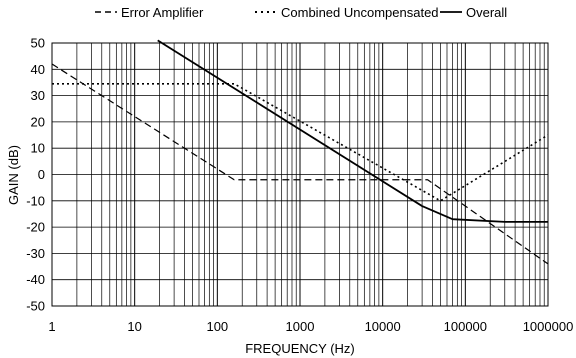 This screenshot has width=576, height=358. What do you see at coordinates (51, 326) in the screenshot?
I see `x-tick-label: 1` at bounding box center [51, 326].